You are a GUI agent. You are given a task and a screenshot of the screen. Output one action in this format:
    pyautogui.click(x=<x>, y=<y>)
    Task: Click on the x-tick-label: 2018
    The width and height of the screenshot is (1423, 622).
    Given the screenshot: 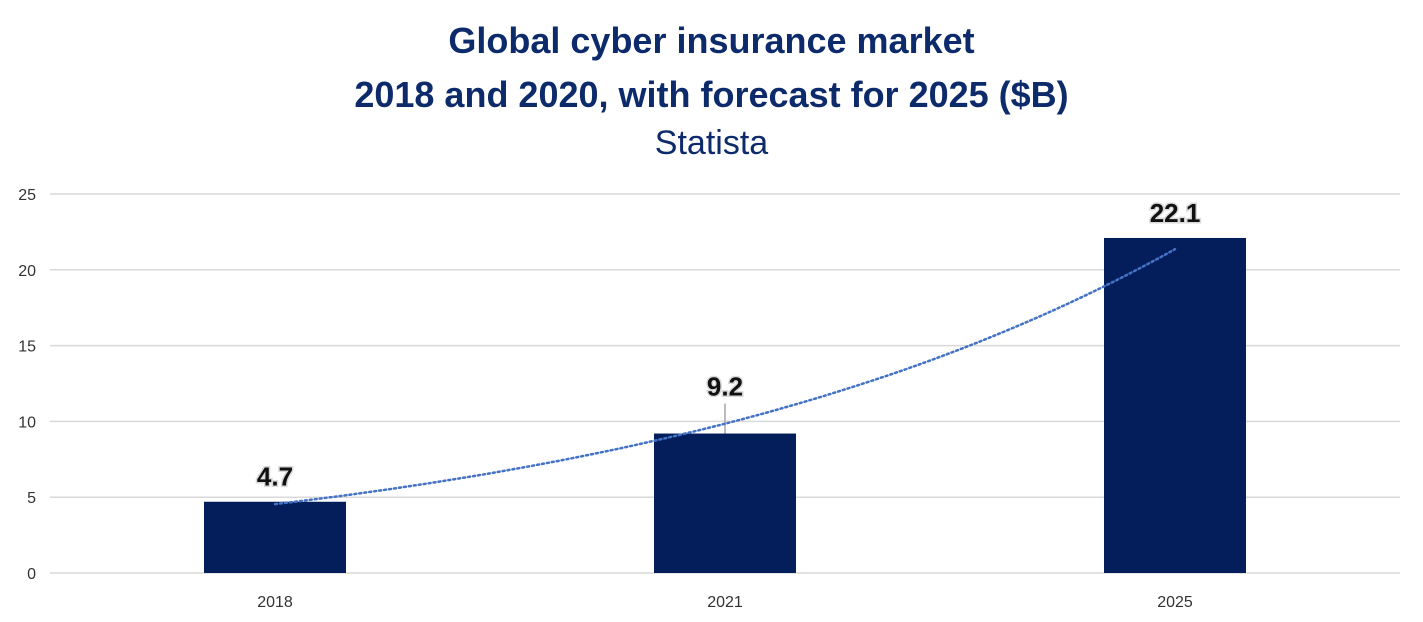 What is the action you would take?
    pyautogui.click(x=275, y=602)
    